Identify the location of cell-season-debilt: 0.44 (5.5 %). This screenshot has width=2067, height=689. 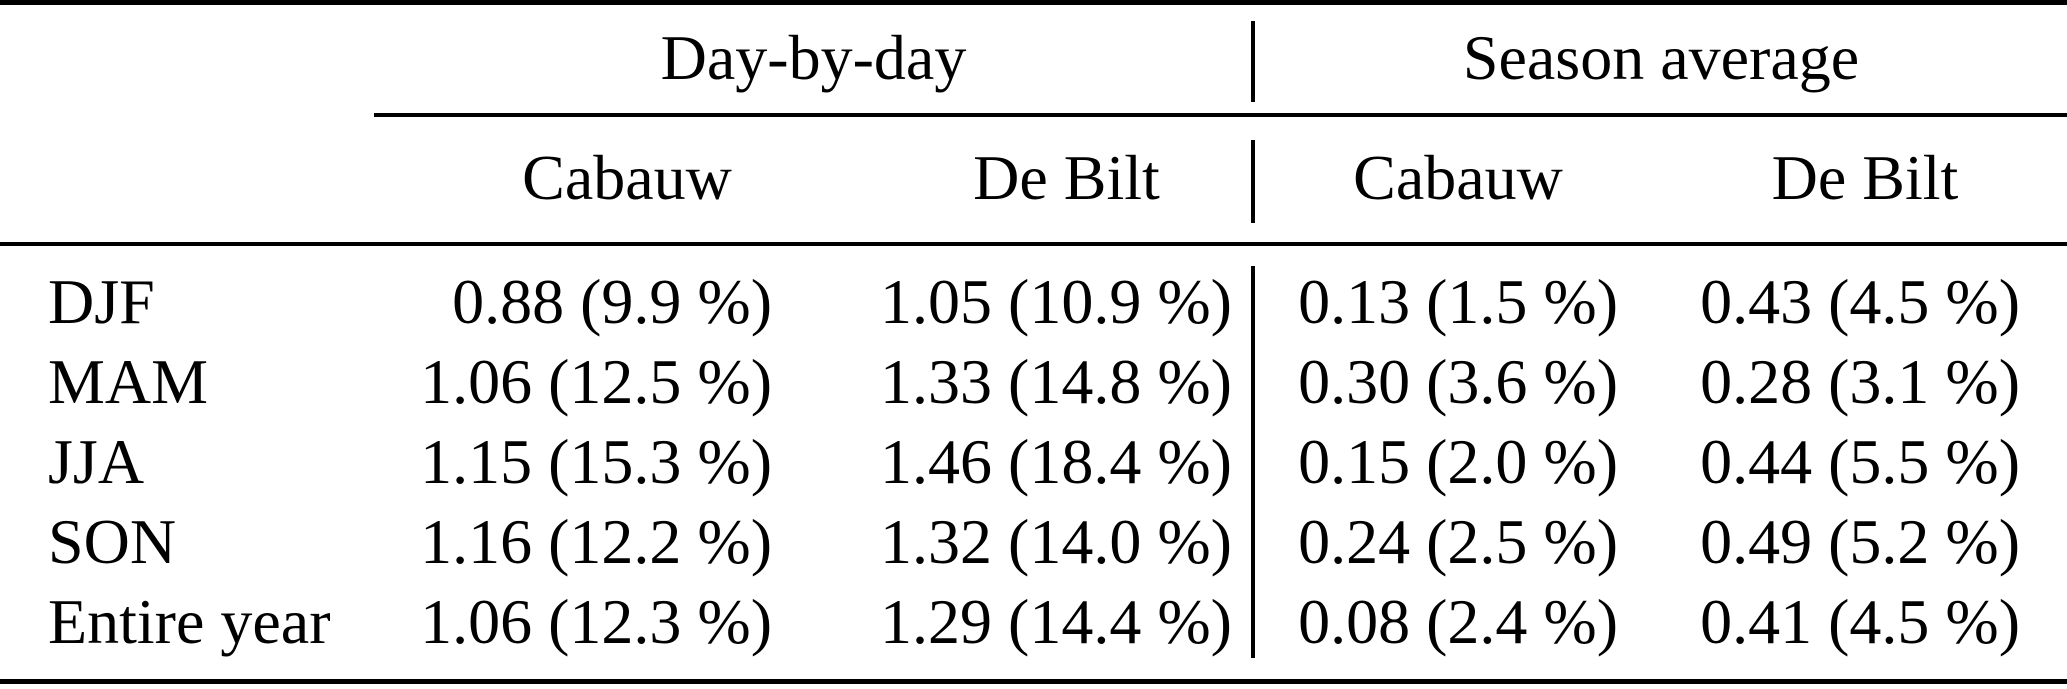
(1860, 461).